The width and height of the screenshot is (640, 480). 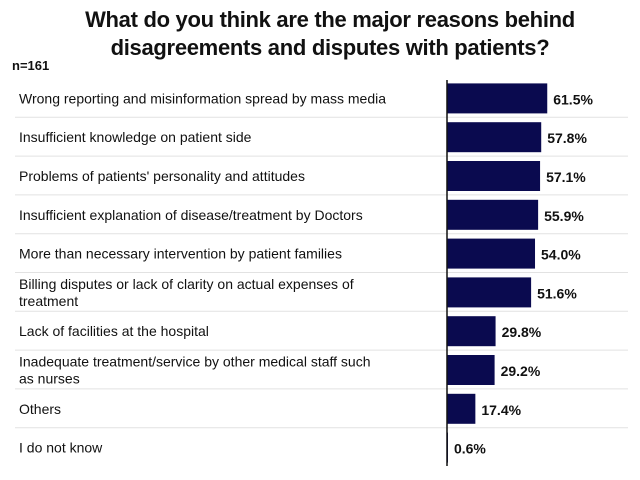 What do you see at coordinates (135, 137) in the screenshot?
I see `category-label: Insufficient knowledge on patient side` at bounding box center [135, 137].